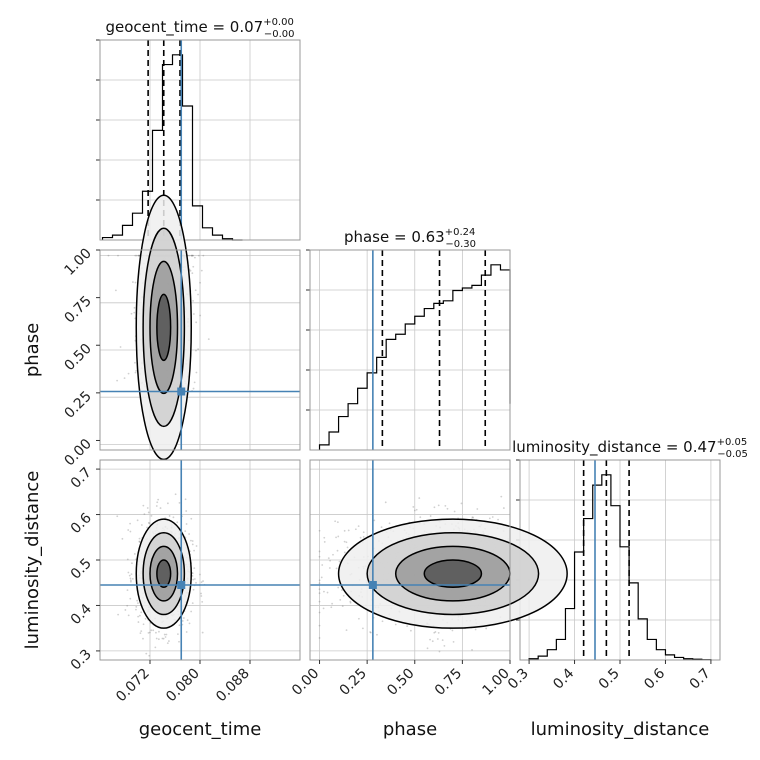 The width and height of the screenshot is (760, 760). I want to click on yaxis-label-luminosity_distance: luminosity_distance, so click(32, 560).